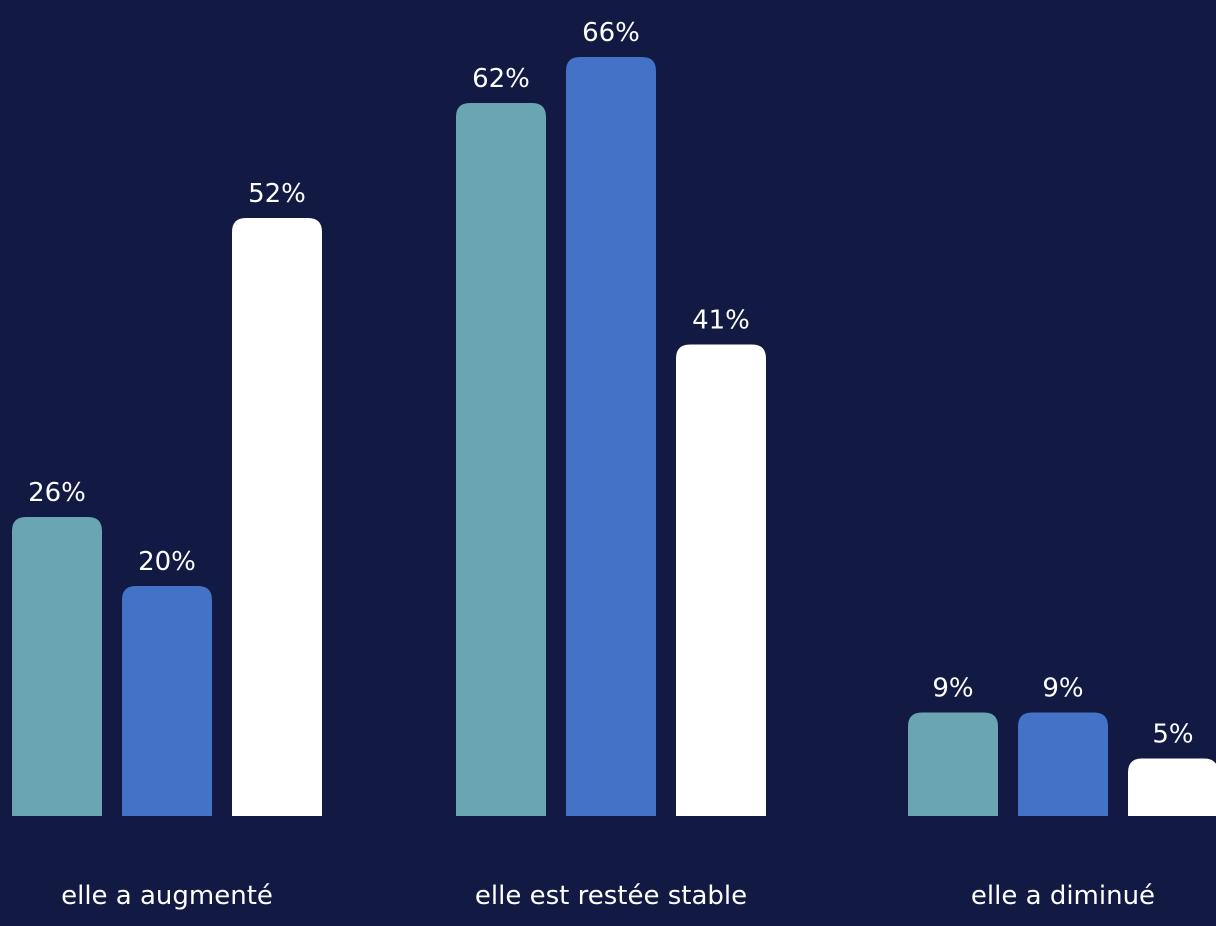 This screenshot has width=1216, height=926. Describe the element at coordinates (721, 321) in the screenshot. I see `value-label-1-2: 41%` at that location.